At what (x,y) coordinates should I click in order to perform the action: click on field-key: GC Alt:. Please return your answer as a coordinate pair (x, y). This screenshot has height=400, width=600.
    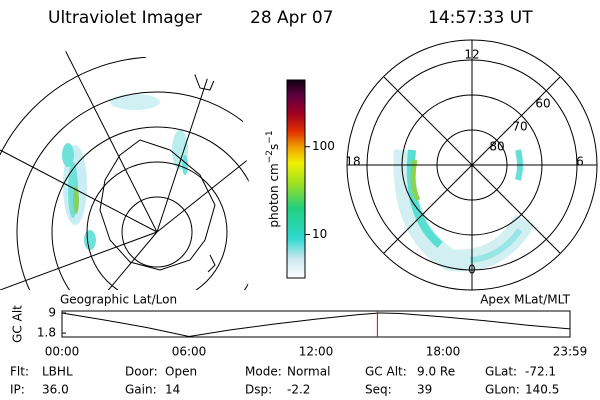
    Looking at the image, I should click on (386, 372).